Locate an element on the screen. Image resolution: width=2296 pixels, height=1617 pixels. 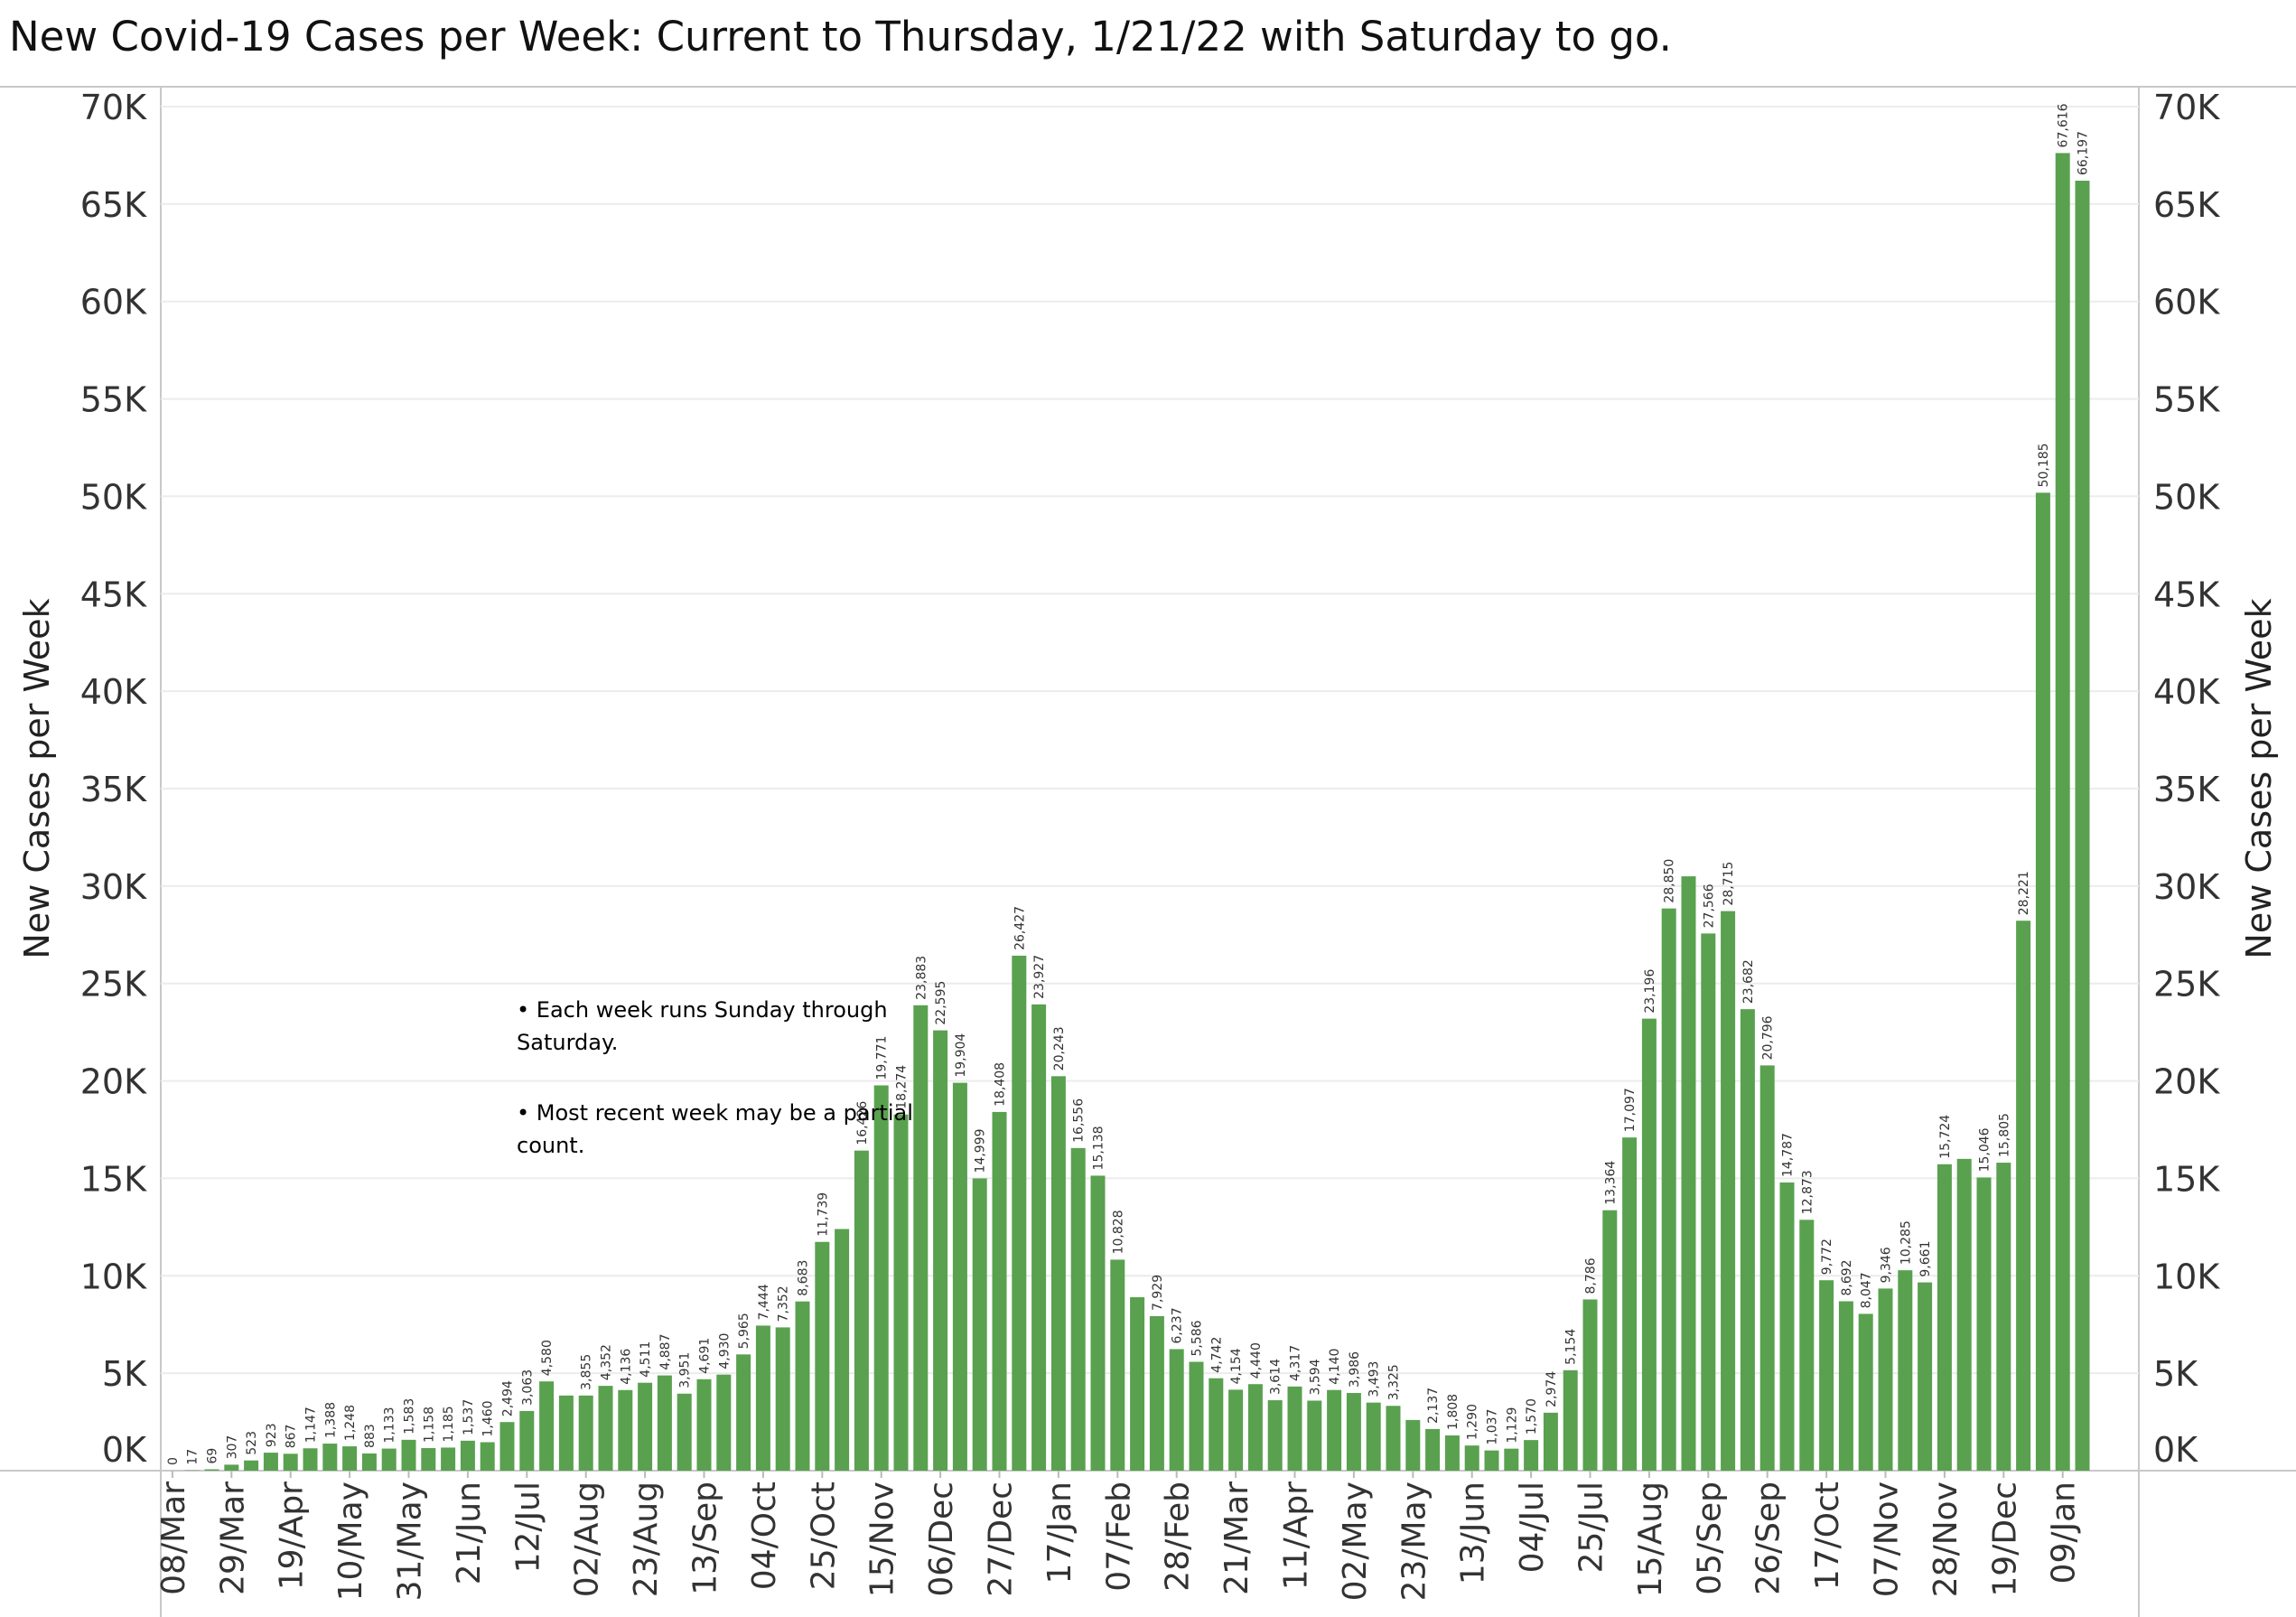
bar-value-label: 923 is located at coordinates (272, 1435).